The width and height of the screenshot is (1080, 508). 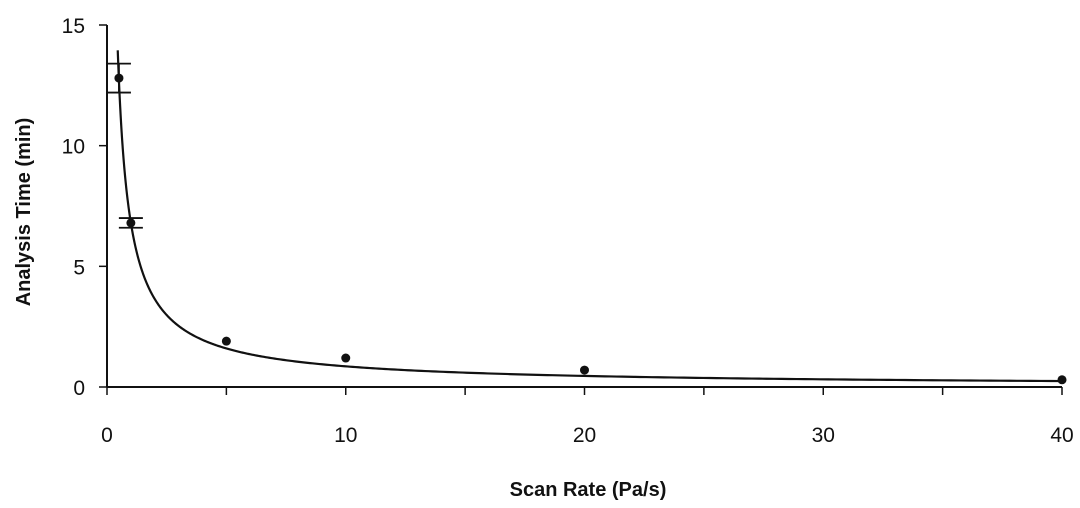 What do you see at coordinates (79, 388) in the screenshot?
I see `y-tick-label: 0` at bounding box center [79, 388].